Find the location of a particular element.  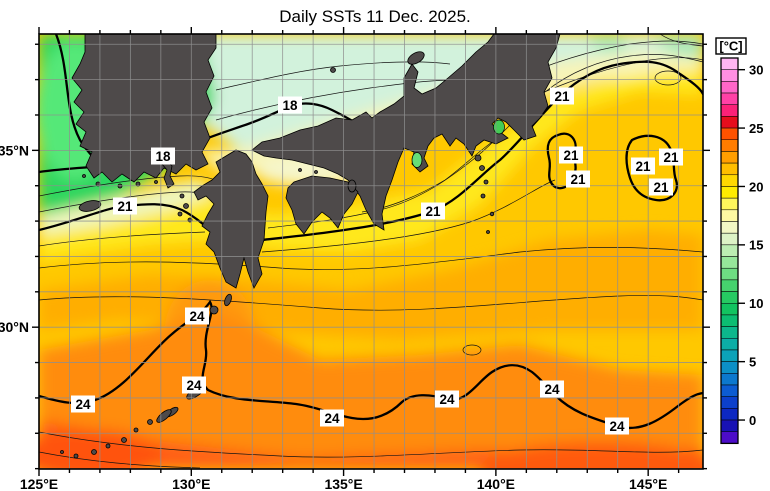

land-sado is located at coordinates (416, 58).